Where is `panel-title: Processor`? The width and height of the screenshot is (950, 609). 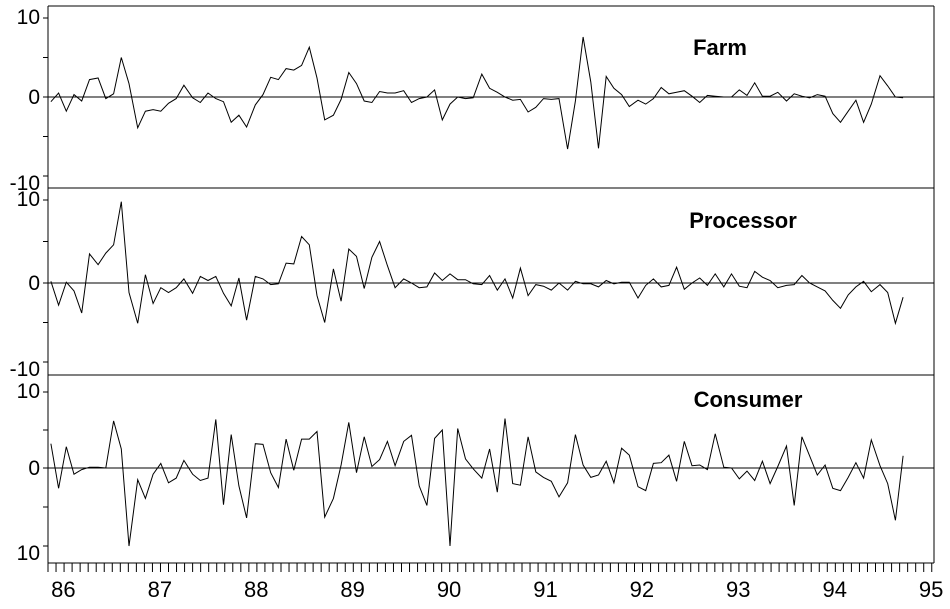 panel-title: Processor is located at coordinates (743, 220).